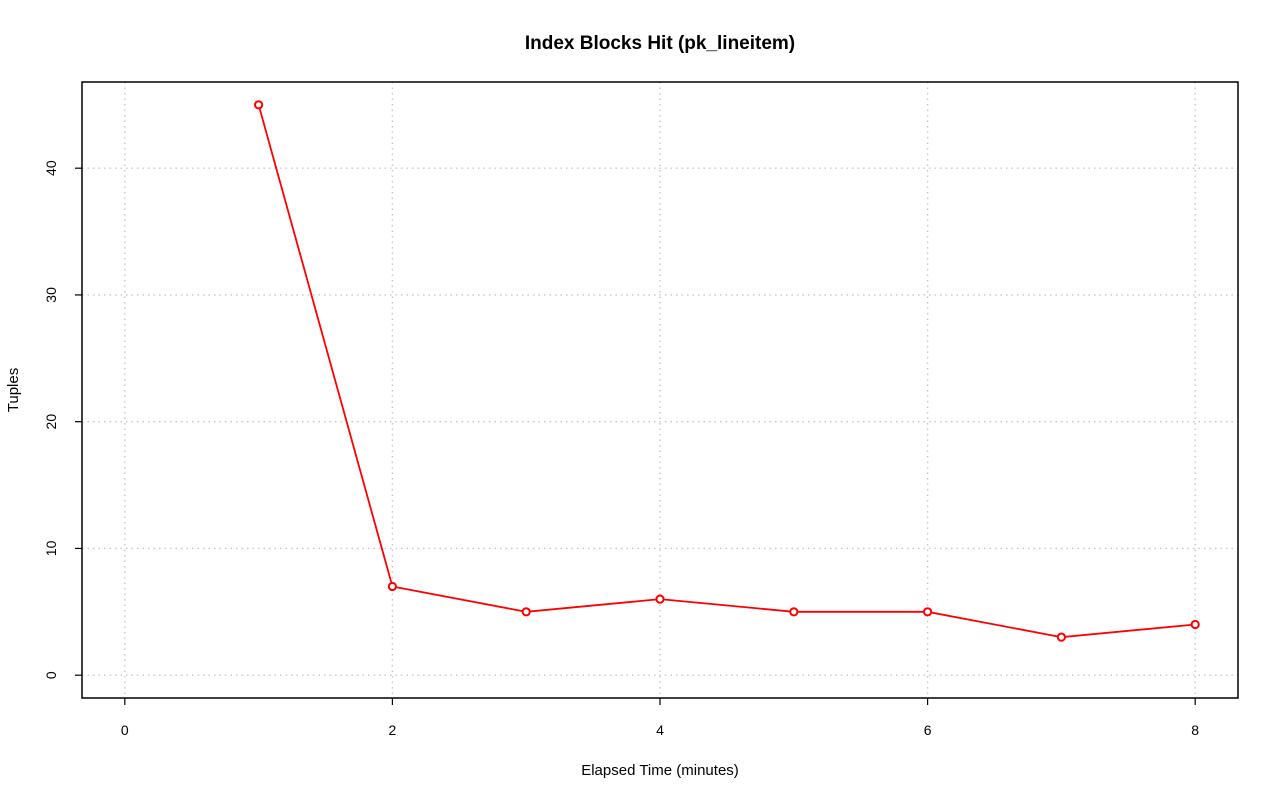 This screenshot has height=801, width=1280. Describe the element at coordinates (51, 295) in the screenshot. I see `y-tick-label: 30` at that location.